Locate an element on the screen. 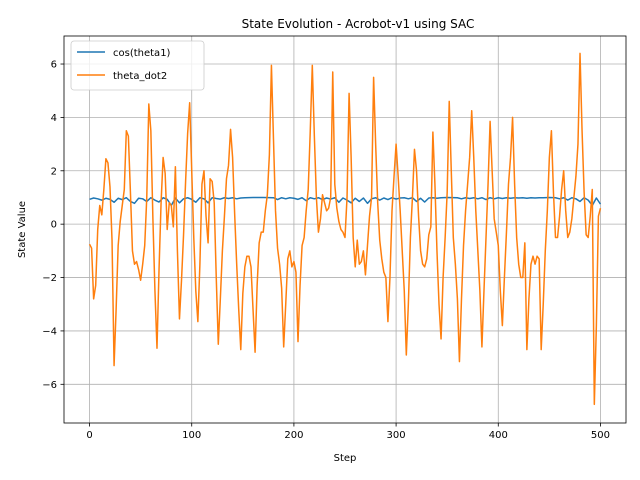 The width and height of the screenshot is (640, 480). x-axis-title: Step is located at coordinates (345, 458).